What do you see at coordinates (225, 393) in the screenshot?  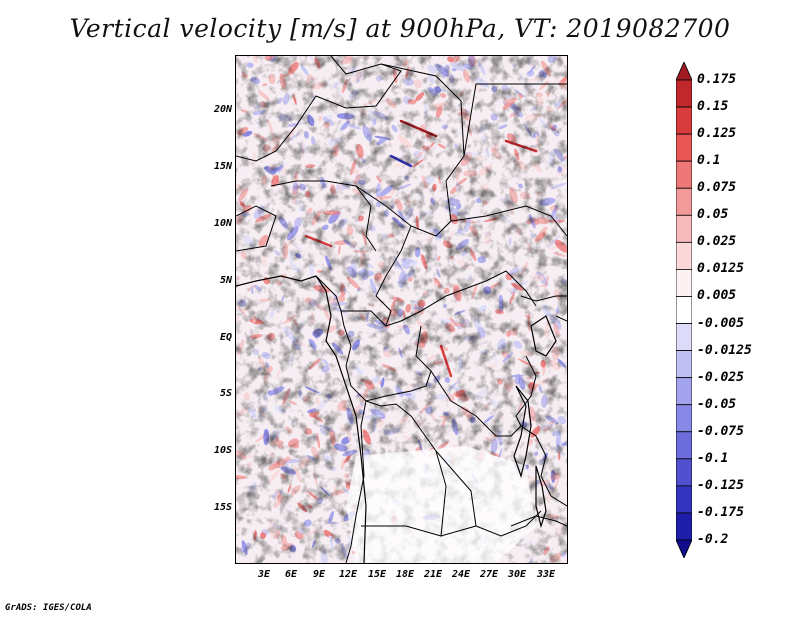 I see `lat-label-5s: 5S` at bounding box center [225, 393].